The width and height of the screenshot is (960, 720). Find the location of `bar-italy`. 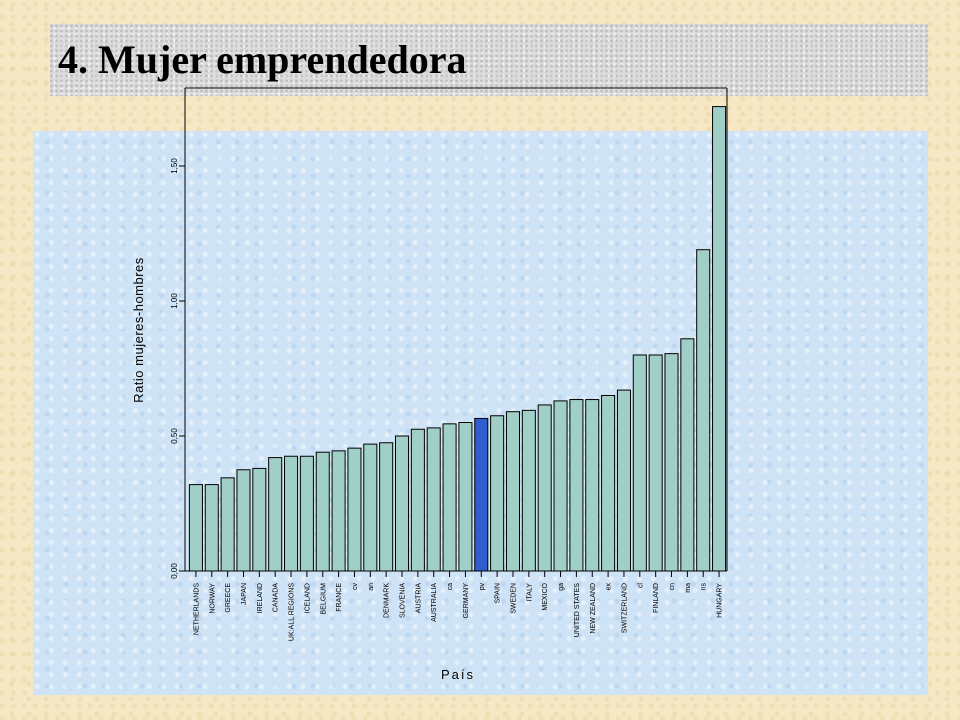

bar-italy is located at coordinates (528, 490).